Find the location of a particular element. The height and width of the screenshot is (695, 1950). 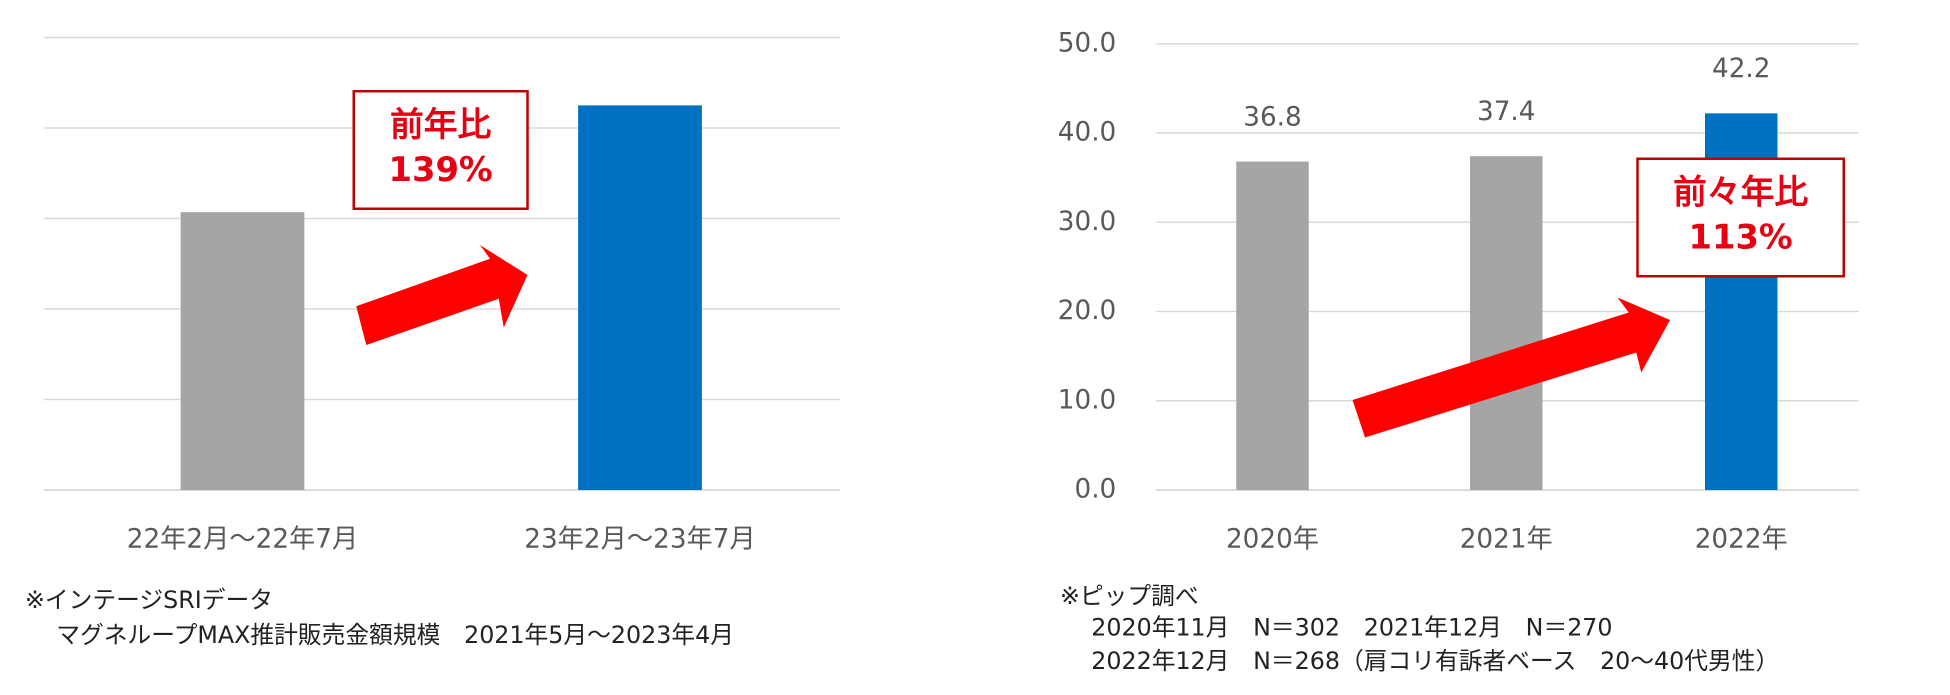

y-tick-label: 20.0 is located at coordinates (1087, 311).